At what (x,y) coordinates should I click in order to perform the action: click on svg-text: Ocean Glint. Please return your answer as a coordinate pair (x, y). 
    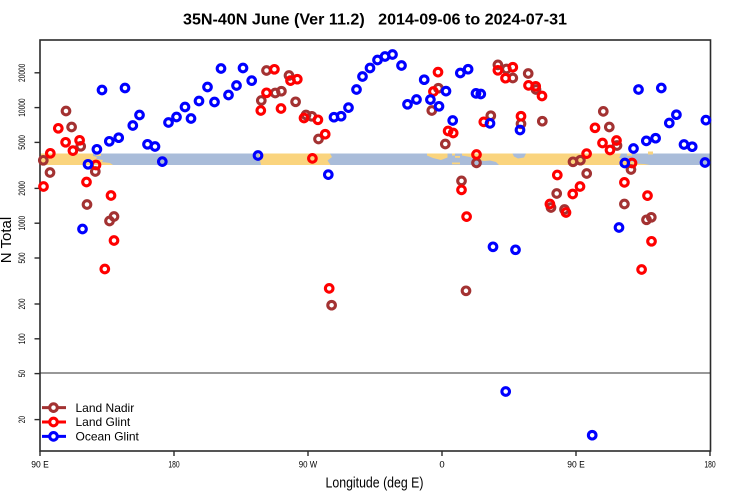
    Looking at the image, I should click on (108, 437).